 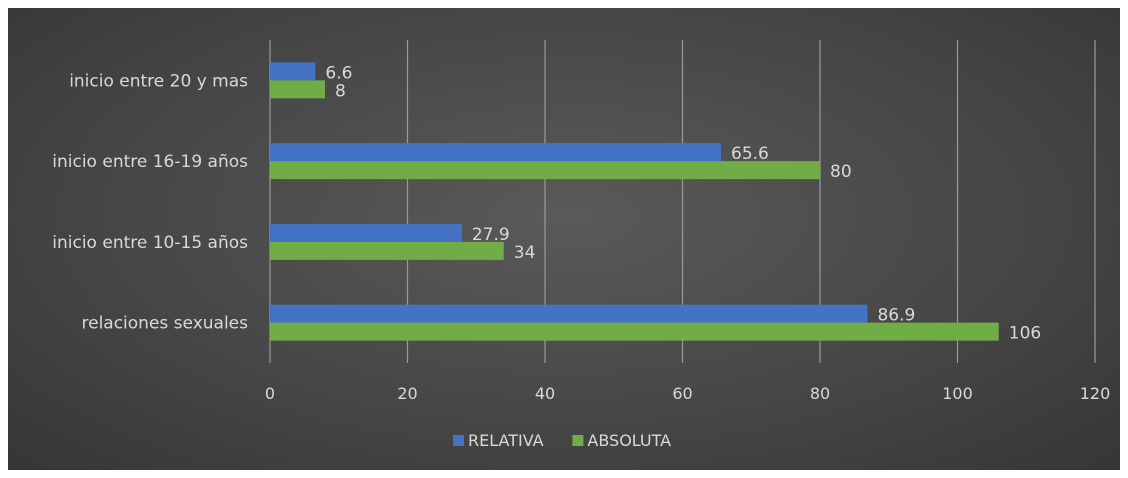 What do you see at coordinates (629, 440) in the screenshot?
I see `legend-label-absoluta: ABSOLUTA` at bounding box center [629, 440].